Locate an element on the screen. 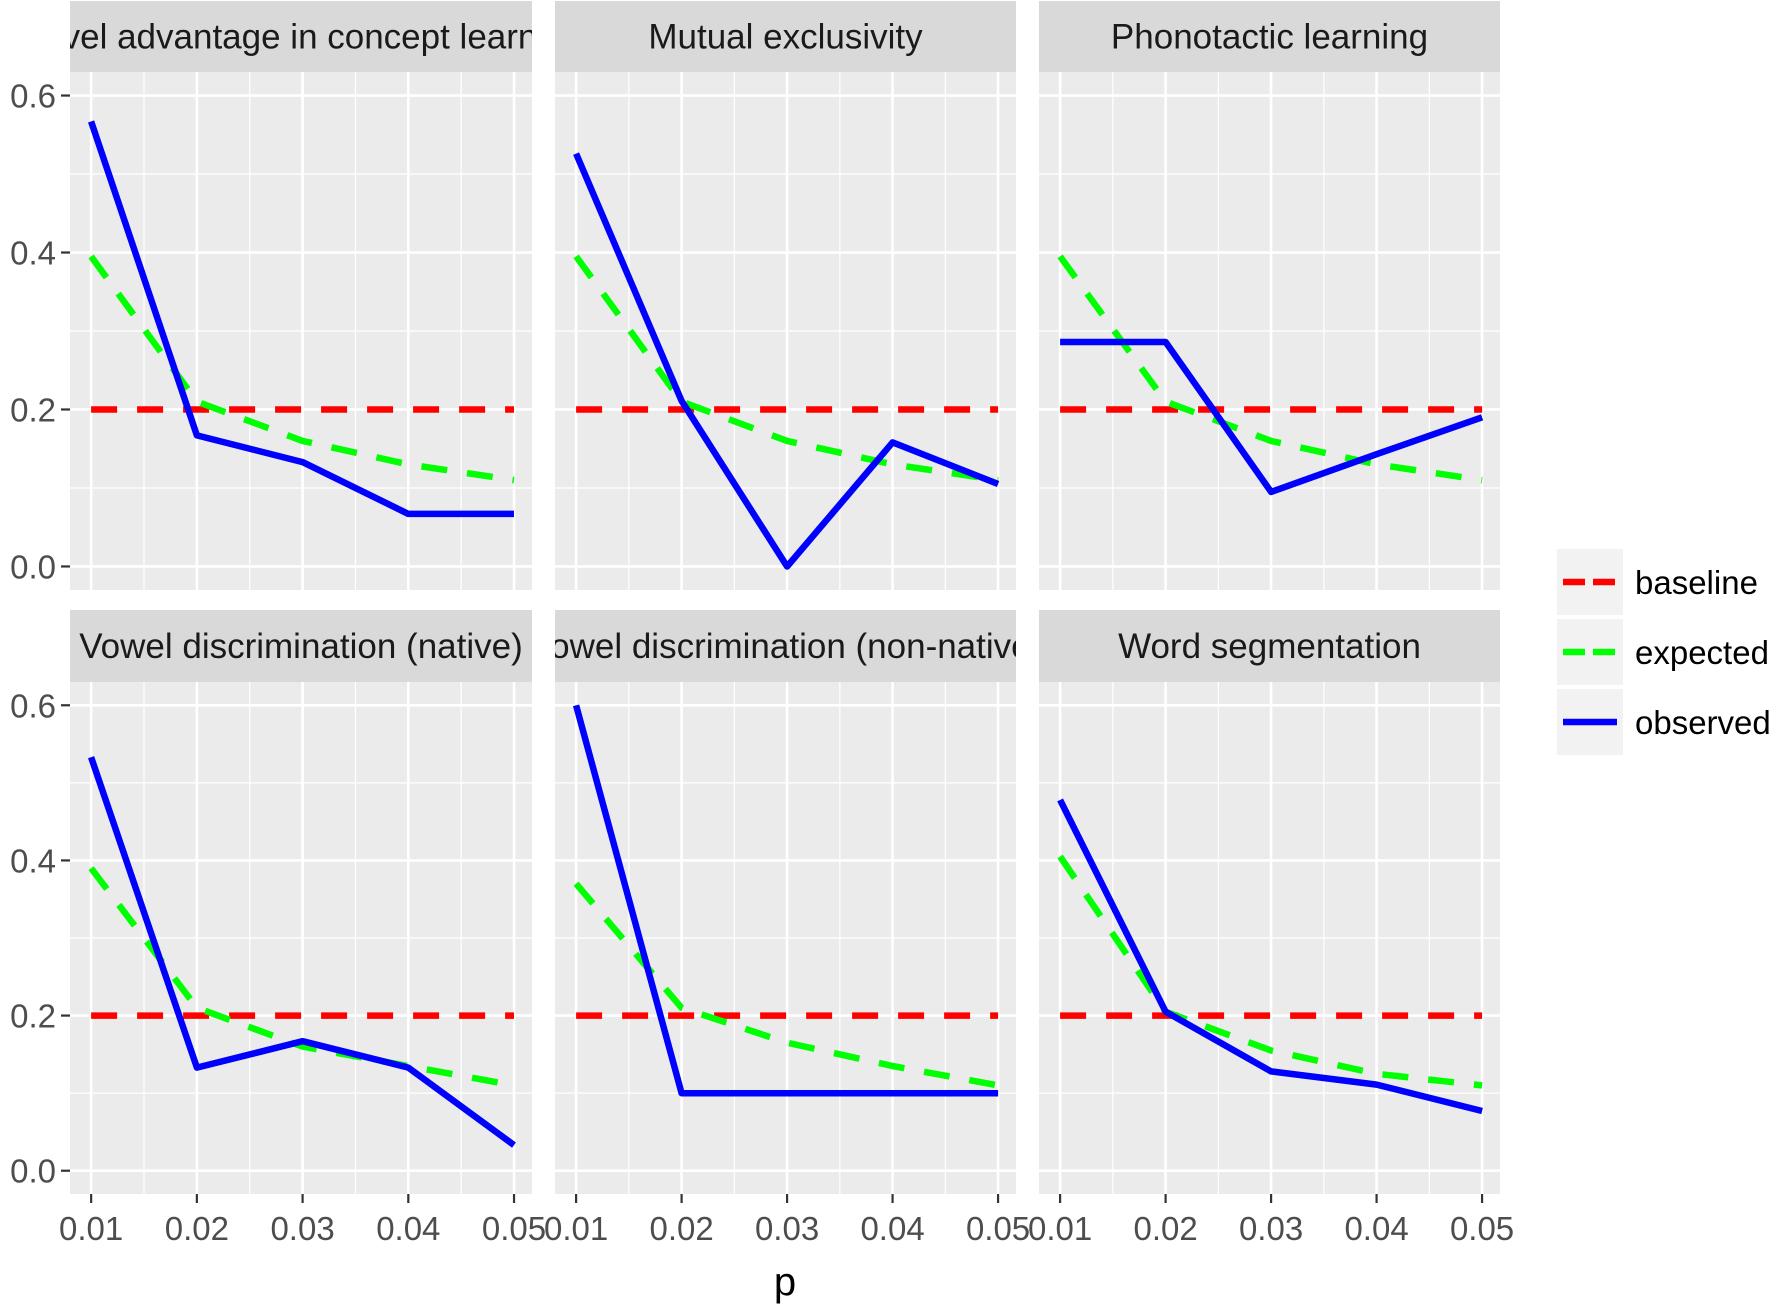  facet-title: Novel advantage in concept learning is located at coordinates (301, 37).